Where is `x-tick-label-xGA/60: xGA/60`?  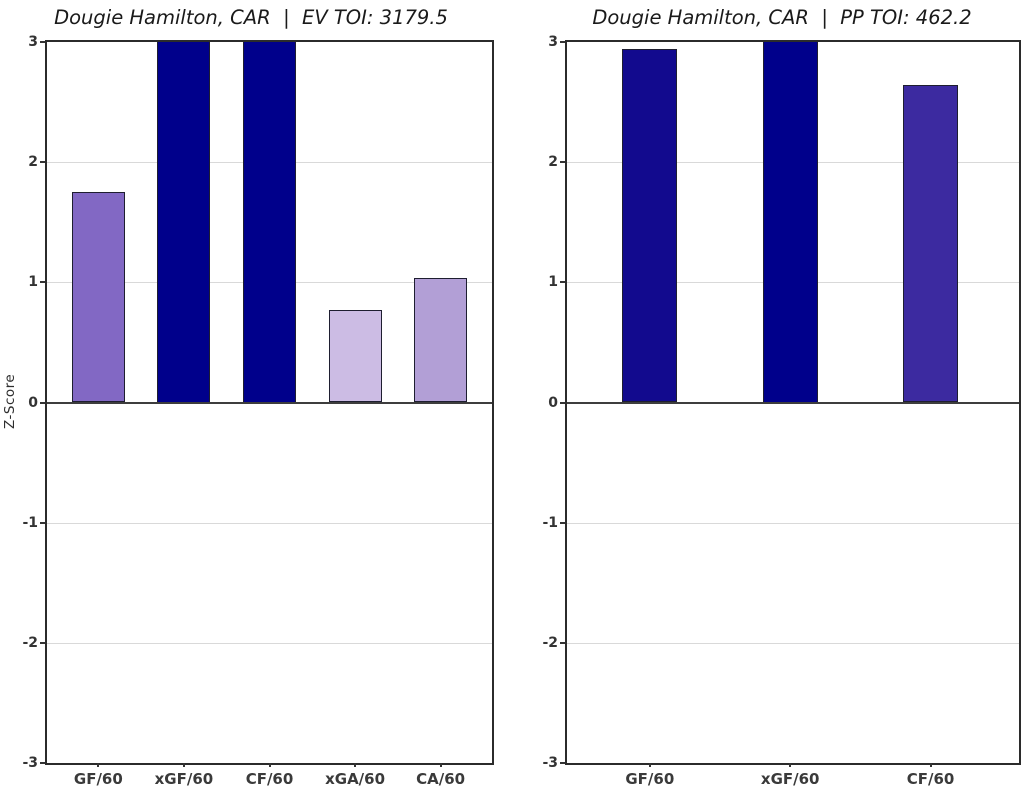 x-tick-label-xGA/60: xGA/60 is located at coordinates (355, 779).